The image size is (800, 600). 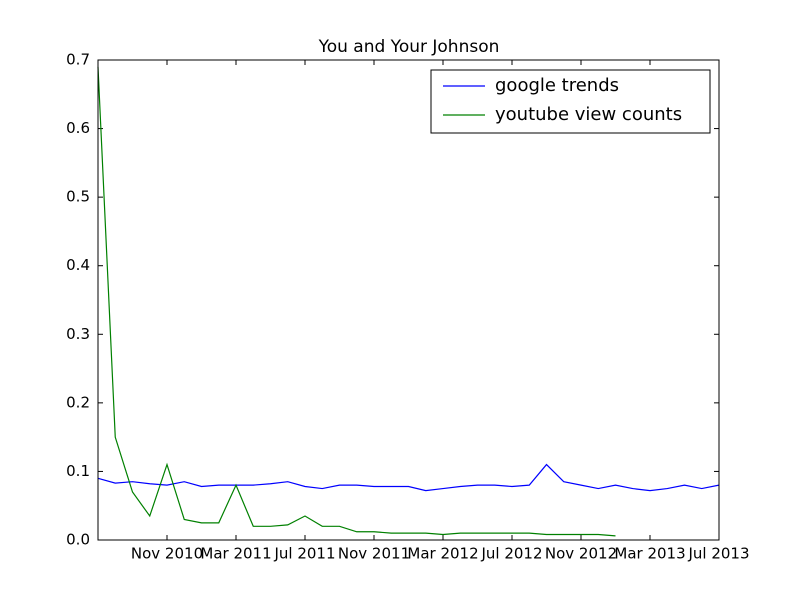 I want to click on x-tick-label: Mar 2012, so click(x=442, y=554).